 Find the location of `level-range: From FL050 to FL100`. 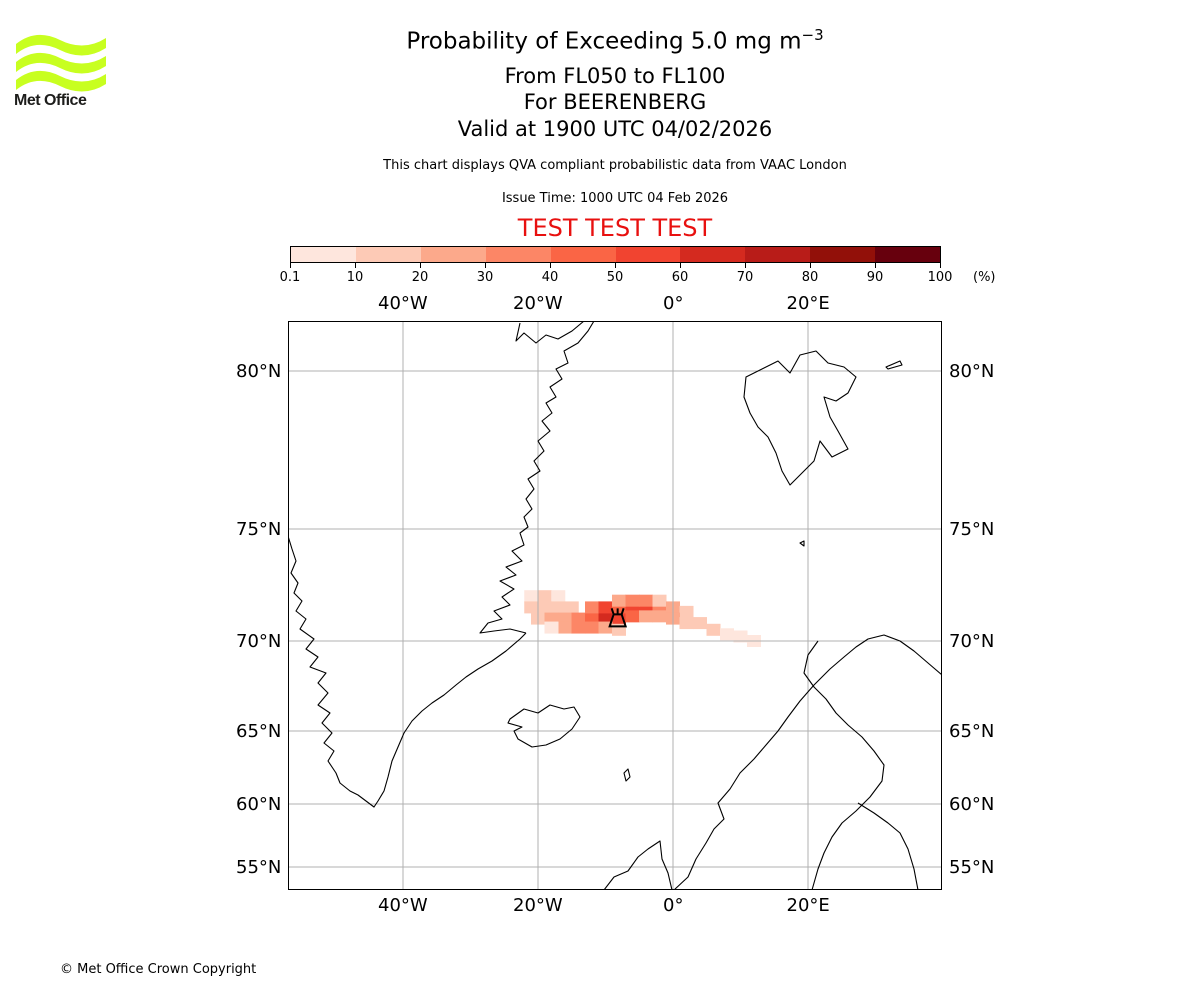

level-range: From FL050 to FL100 is located at coordinates (615, 76).